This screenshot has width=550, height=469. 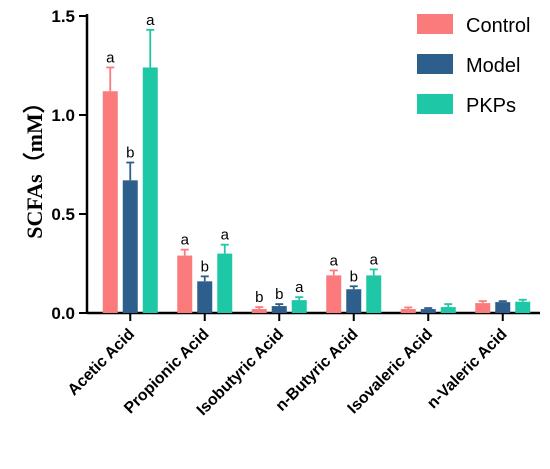 I want to click on y-tick-label: 1.5, so click(x=63, y=16).